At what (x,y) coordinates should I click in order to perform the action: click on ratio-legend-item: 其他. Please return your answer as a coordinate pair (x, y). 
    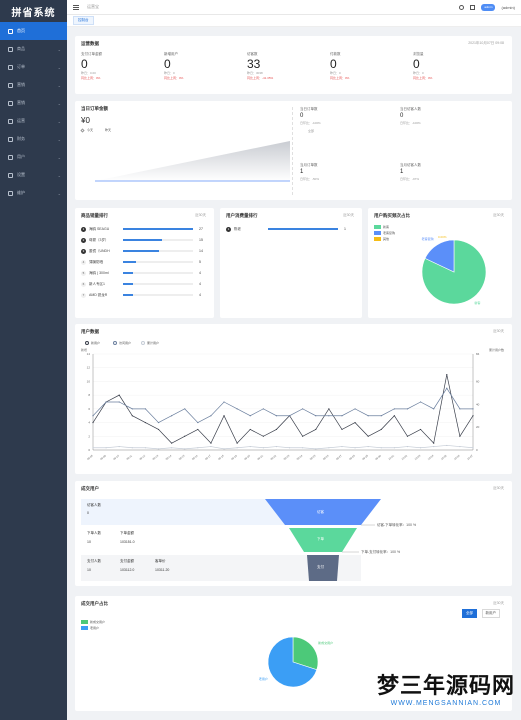
    Looking at the image, I should click on (381, 239).